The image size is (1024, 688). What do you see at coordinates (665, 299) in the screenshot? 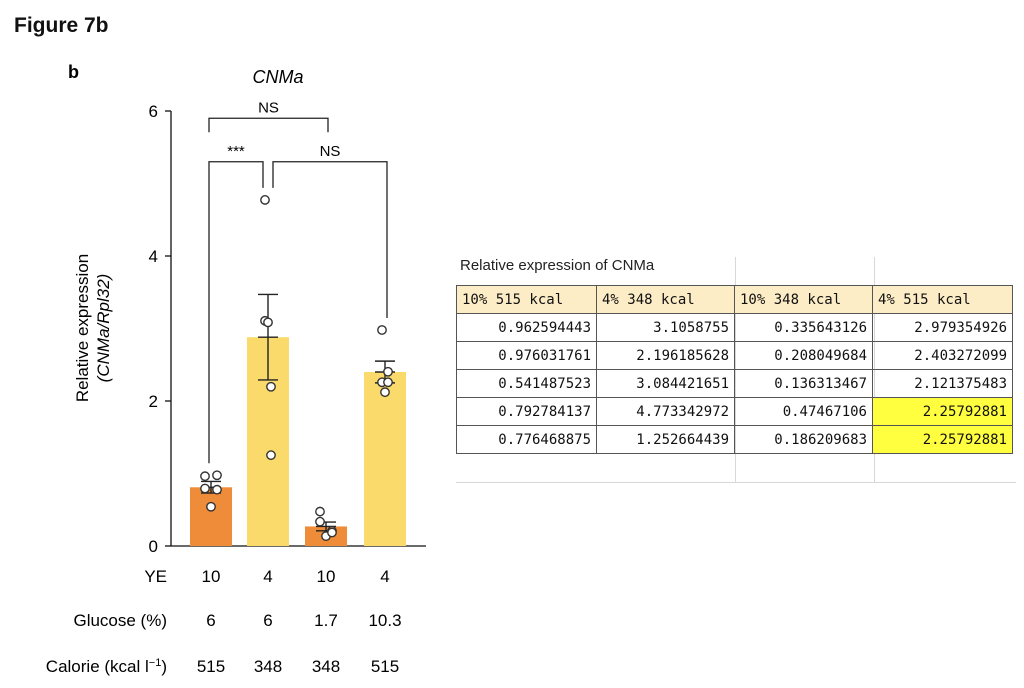
I see `column-header: 4% 348 kcal` at bounding box center [665, 299].